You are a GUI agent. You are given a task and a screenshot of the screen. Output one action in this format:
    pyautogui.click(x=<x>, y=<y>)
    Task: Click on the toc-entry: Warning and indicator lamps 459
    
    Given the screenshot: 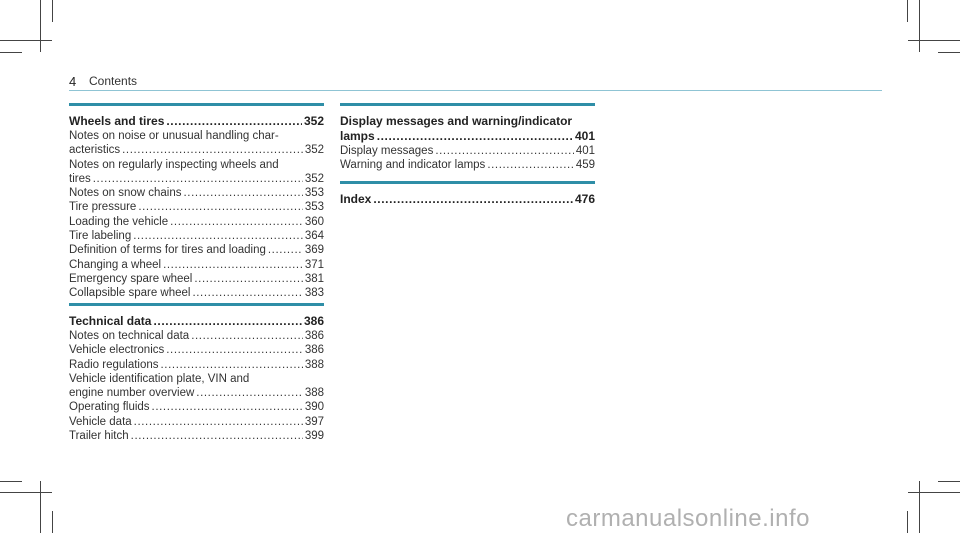 What is the action you would take?
    pyautogui.click(x=467, y=165)
    